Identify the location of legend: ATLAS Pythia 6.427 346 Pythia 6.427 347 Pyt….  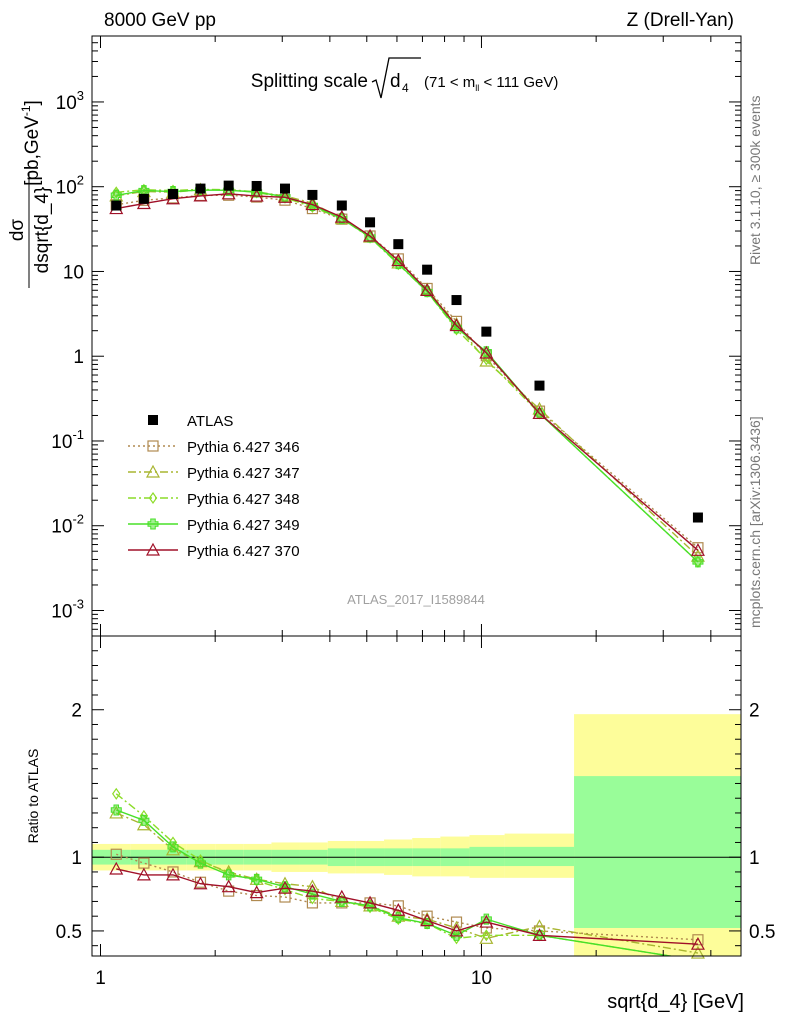
(214, 486).